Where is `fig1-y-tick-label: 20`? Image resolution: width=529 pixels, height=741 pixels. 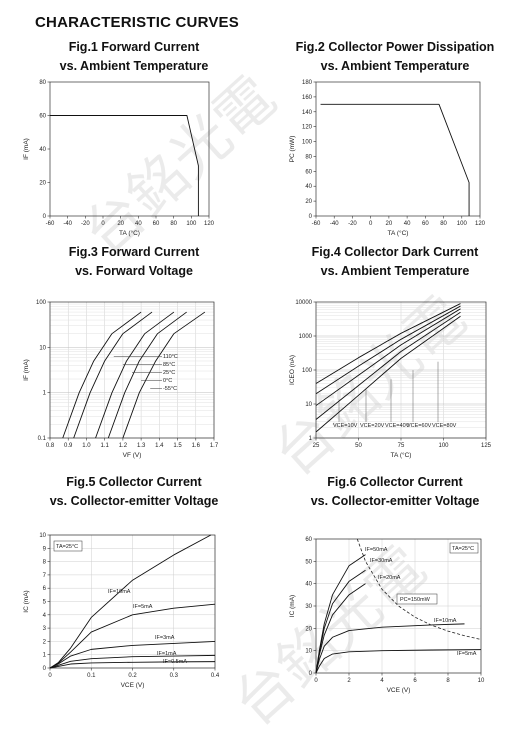
fig1-y-tick-label: 20 is located at coordinates (42, 184).